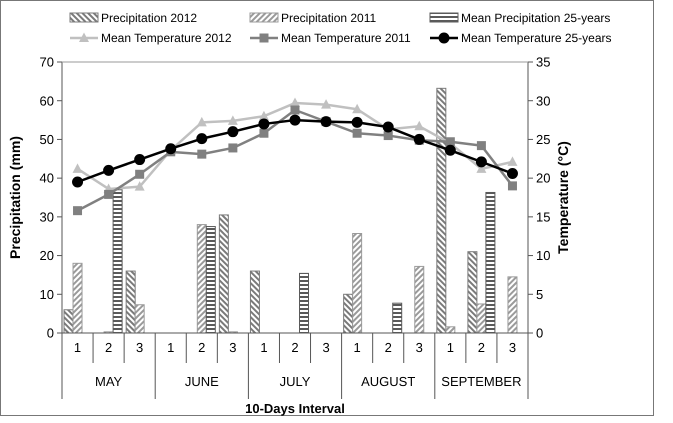  I want to click on legend-label: Mean Precipitation 25-years, so click(535, 18).